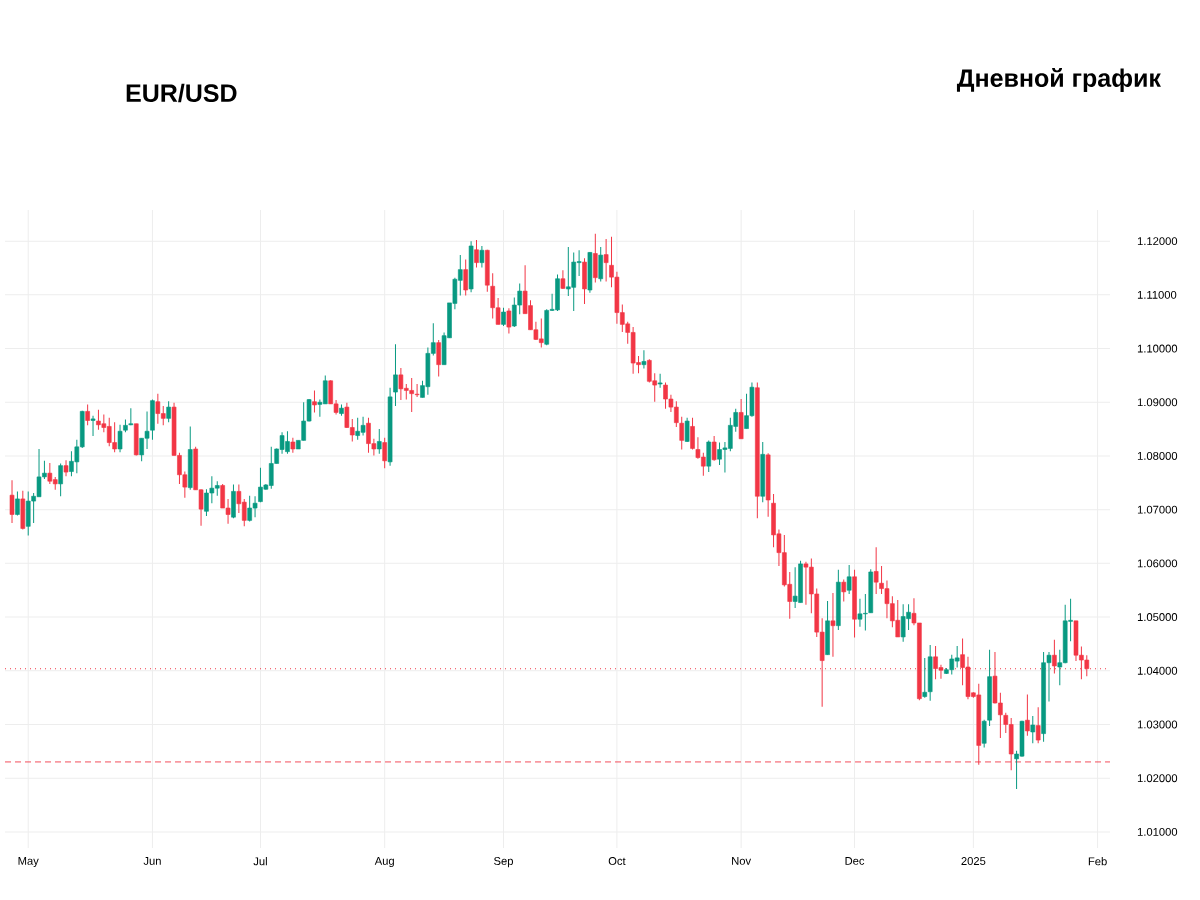  I want to click on x-tick-label: Sep, so click(503, 862).